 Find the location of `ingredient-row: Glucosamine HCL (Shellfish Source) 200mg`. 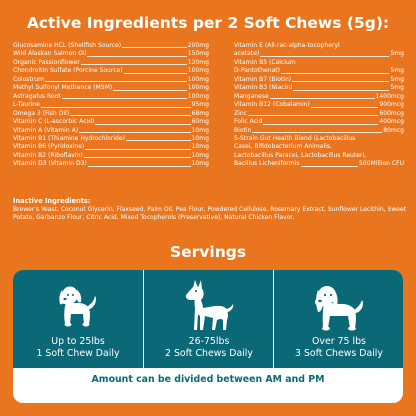

ingredient-row: Glucosamine HCL (Shellfish Source) 200mg is located at coordinates (111, 46).